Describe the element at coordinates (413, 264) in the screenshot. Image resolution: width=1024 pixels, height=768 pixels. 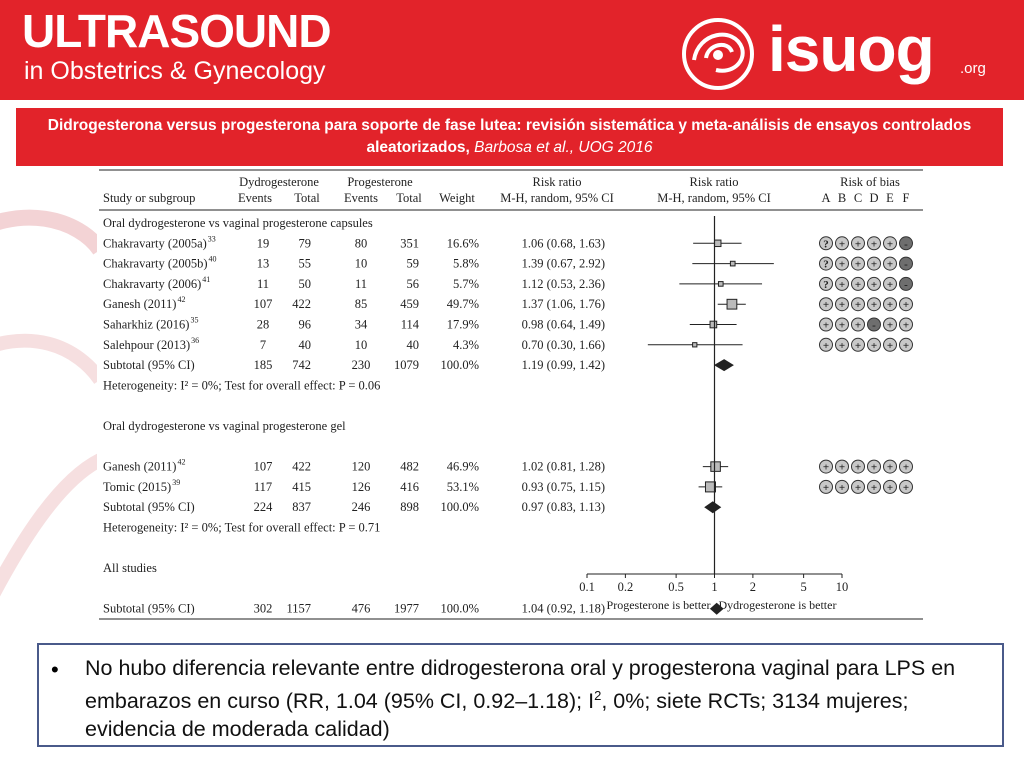
I see `study-total-progesterone: 59` at that location.